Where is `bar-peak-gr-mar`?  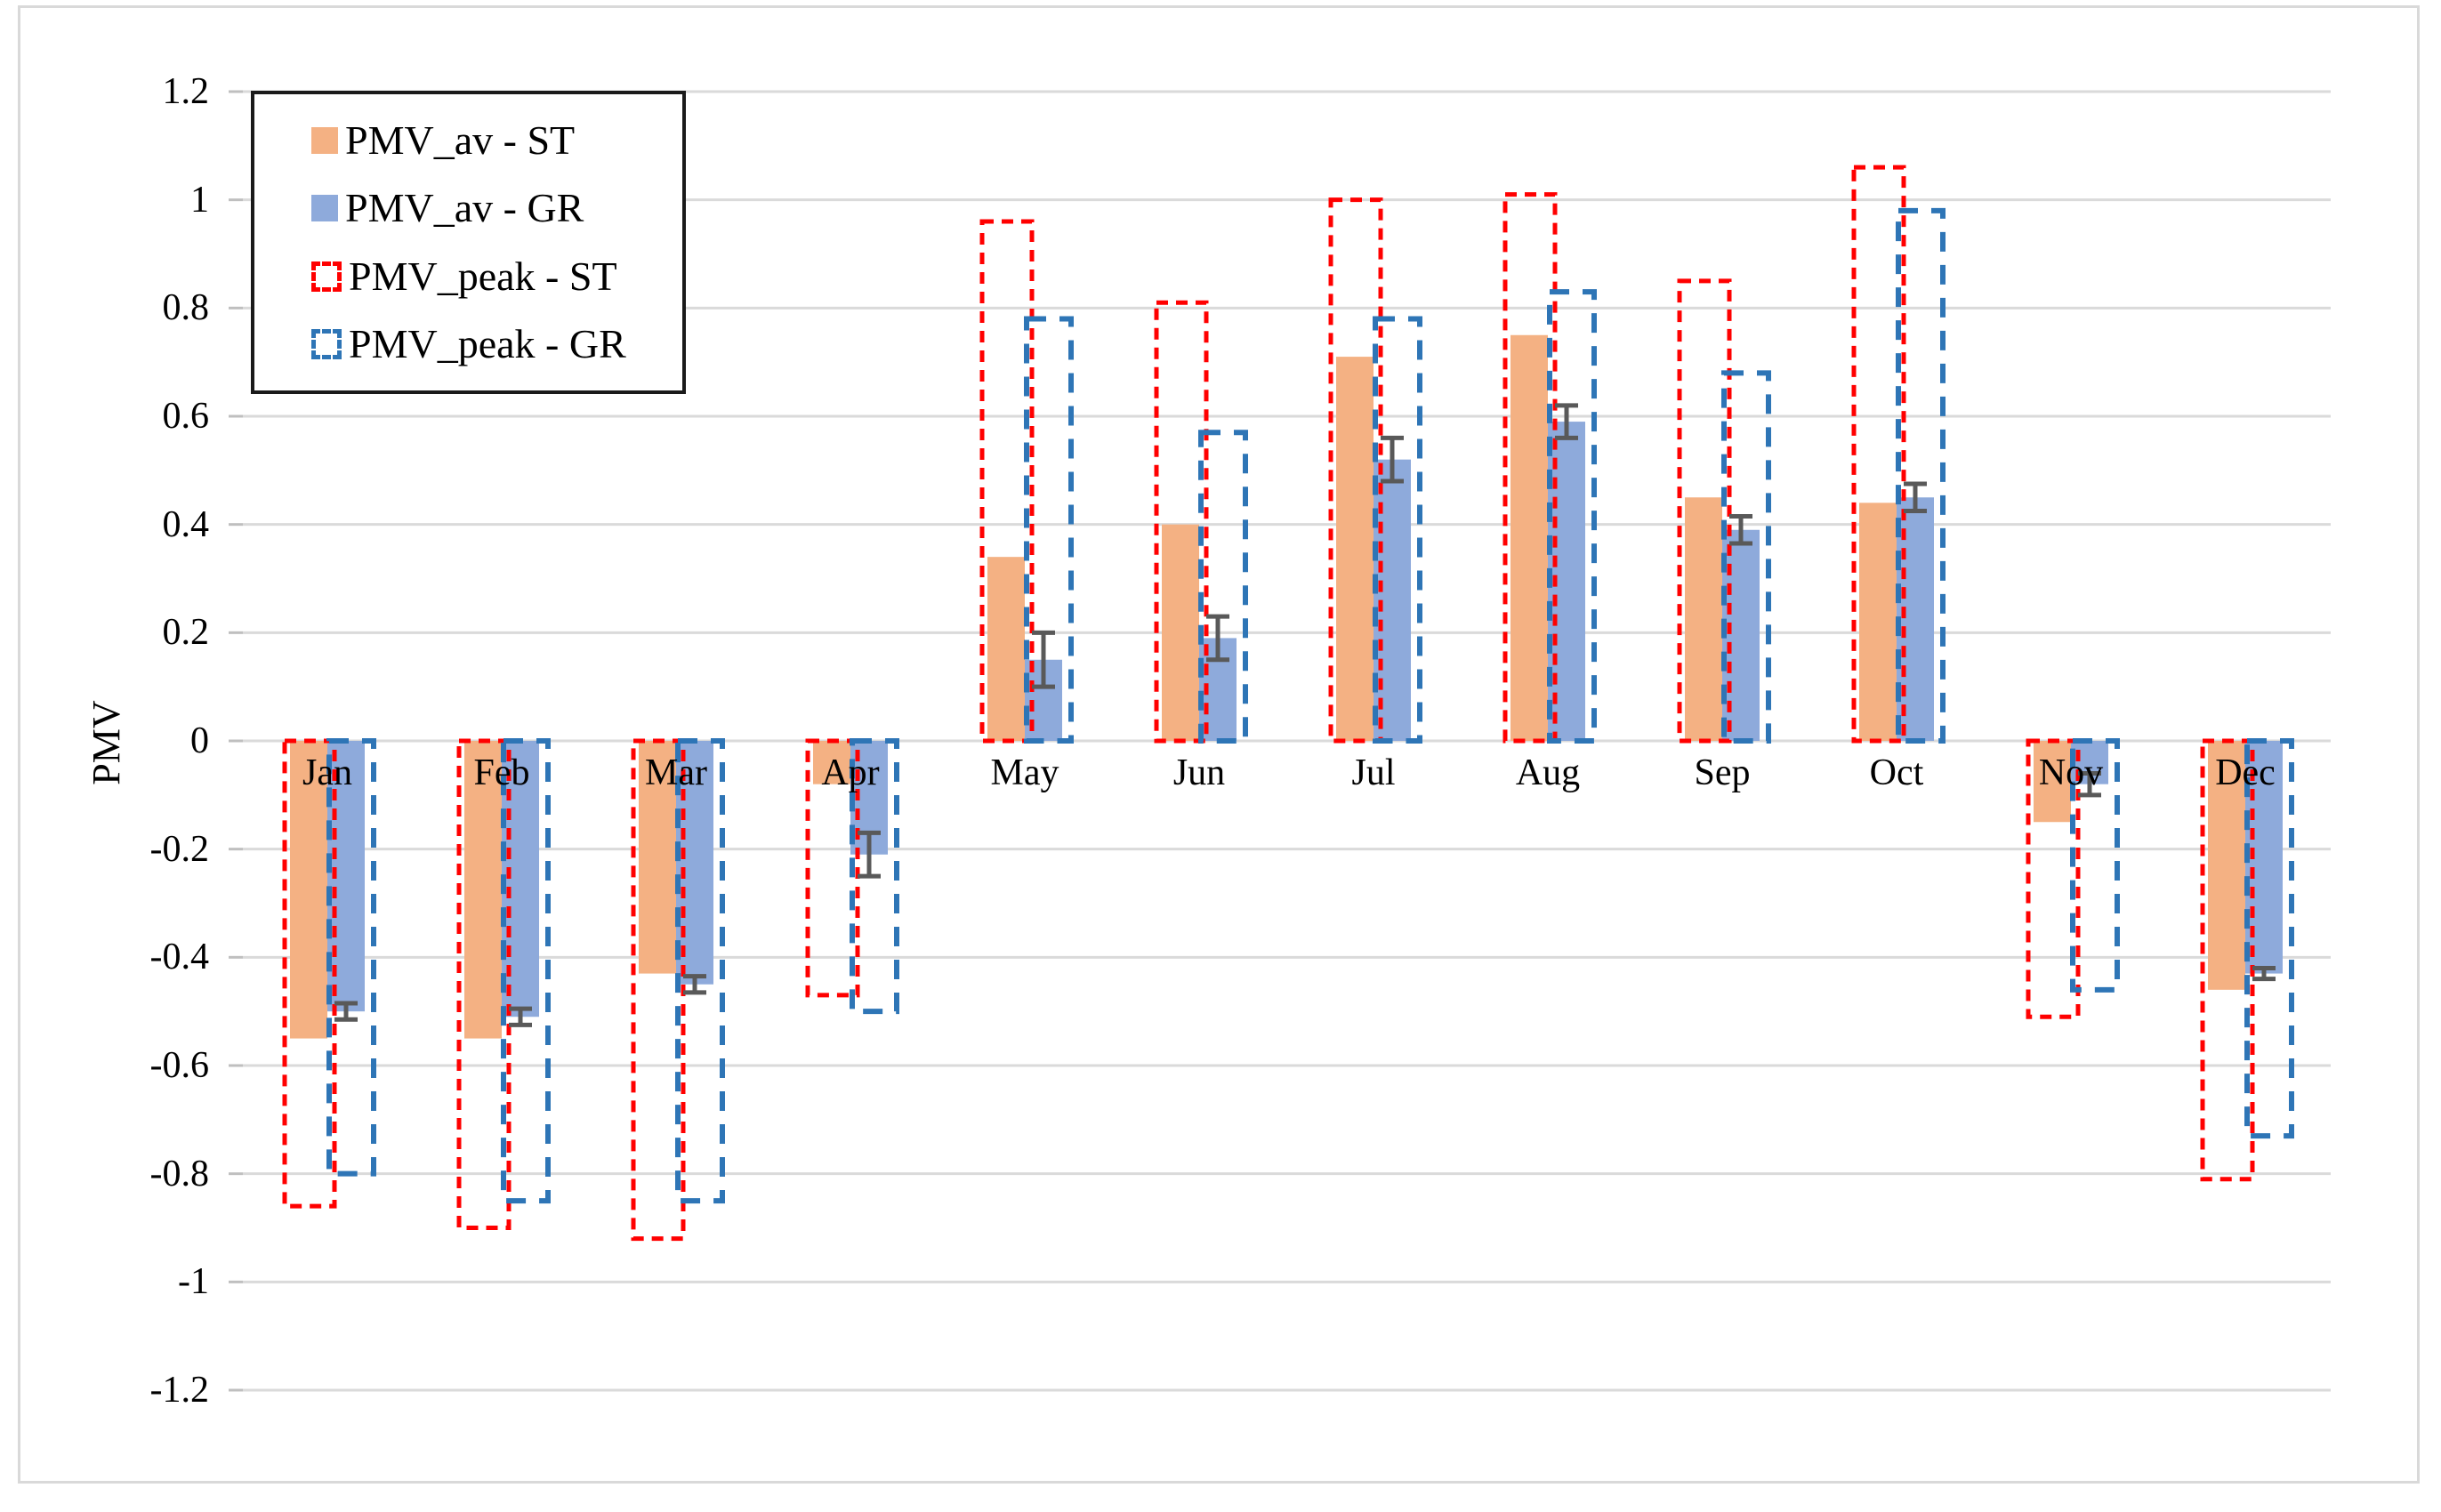
bar-peak-gr-mar is located at coordinates (700, 971).